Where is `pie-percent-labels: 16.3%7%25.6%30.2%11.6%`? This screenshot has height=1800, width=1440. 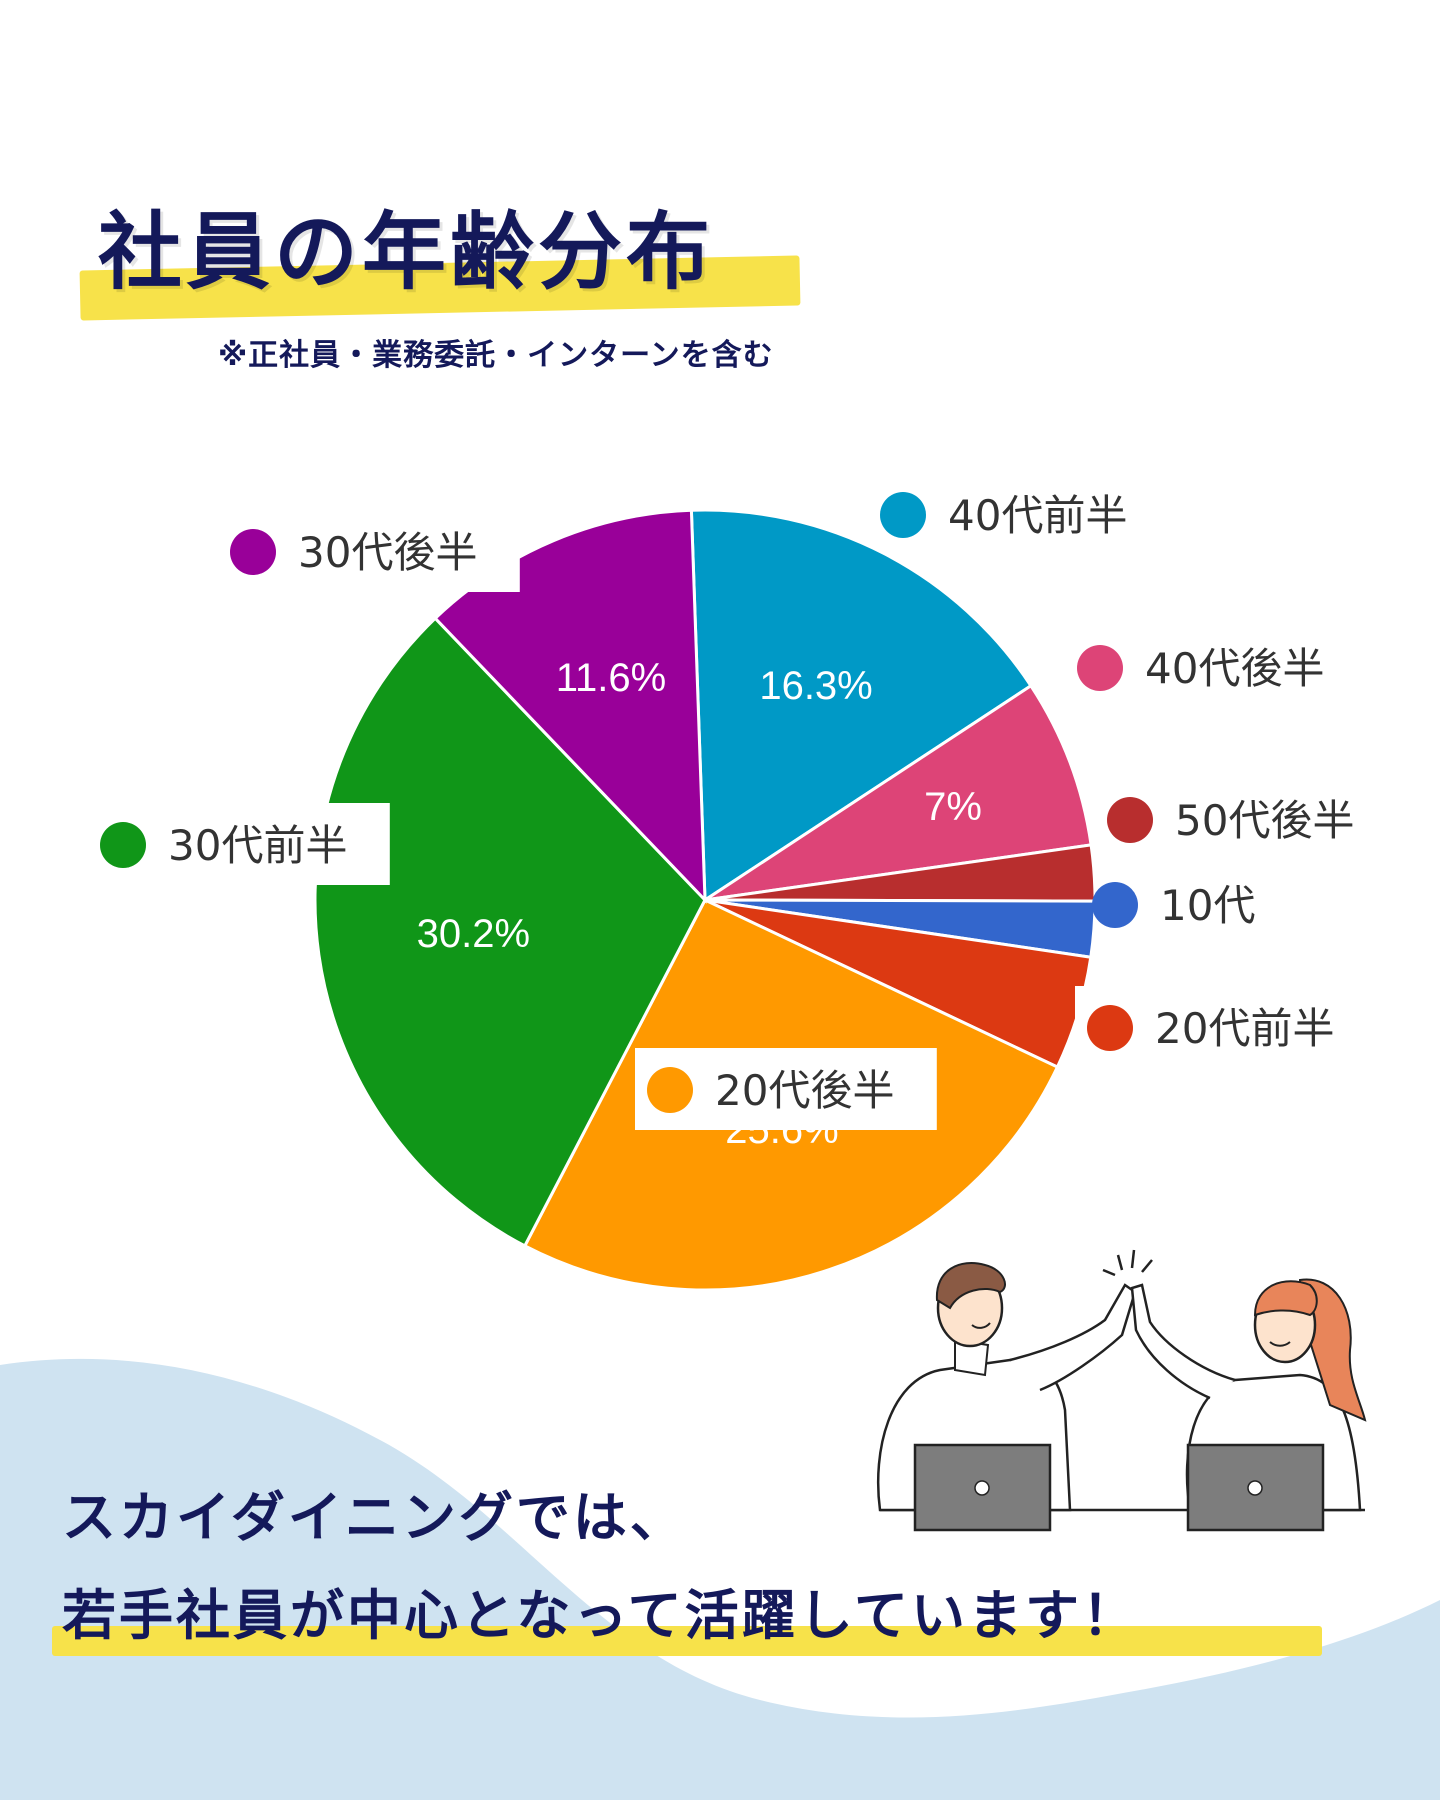 pie-percent-labels: 16.3%7%25.6%30.2%11.6% is located at coordinates (699, 904).